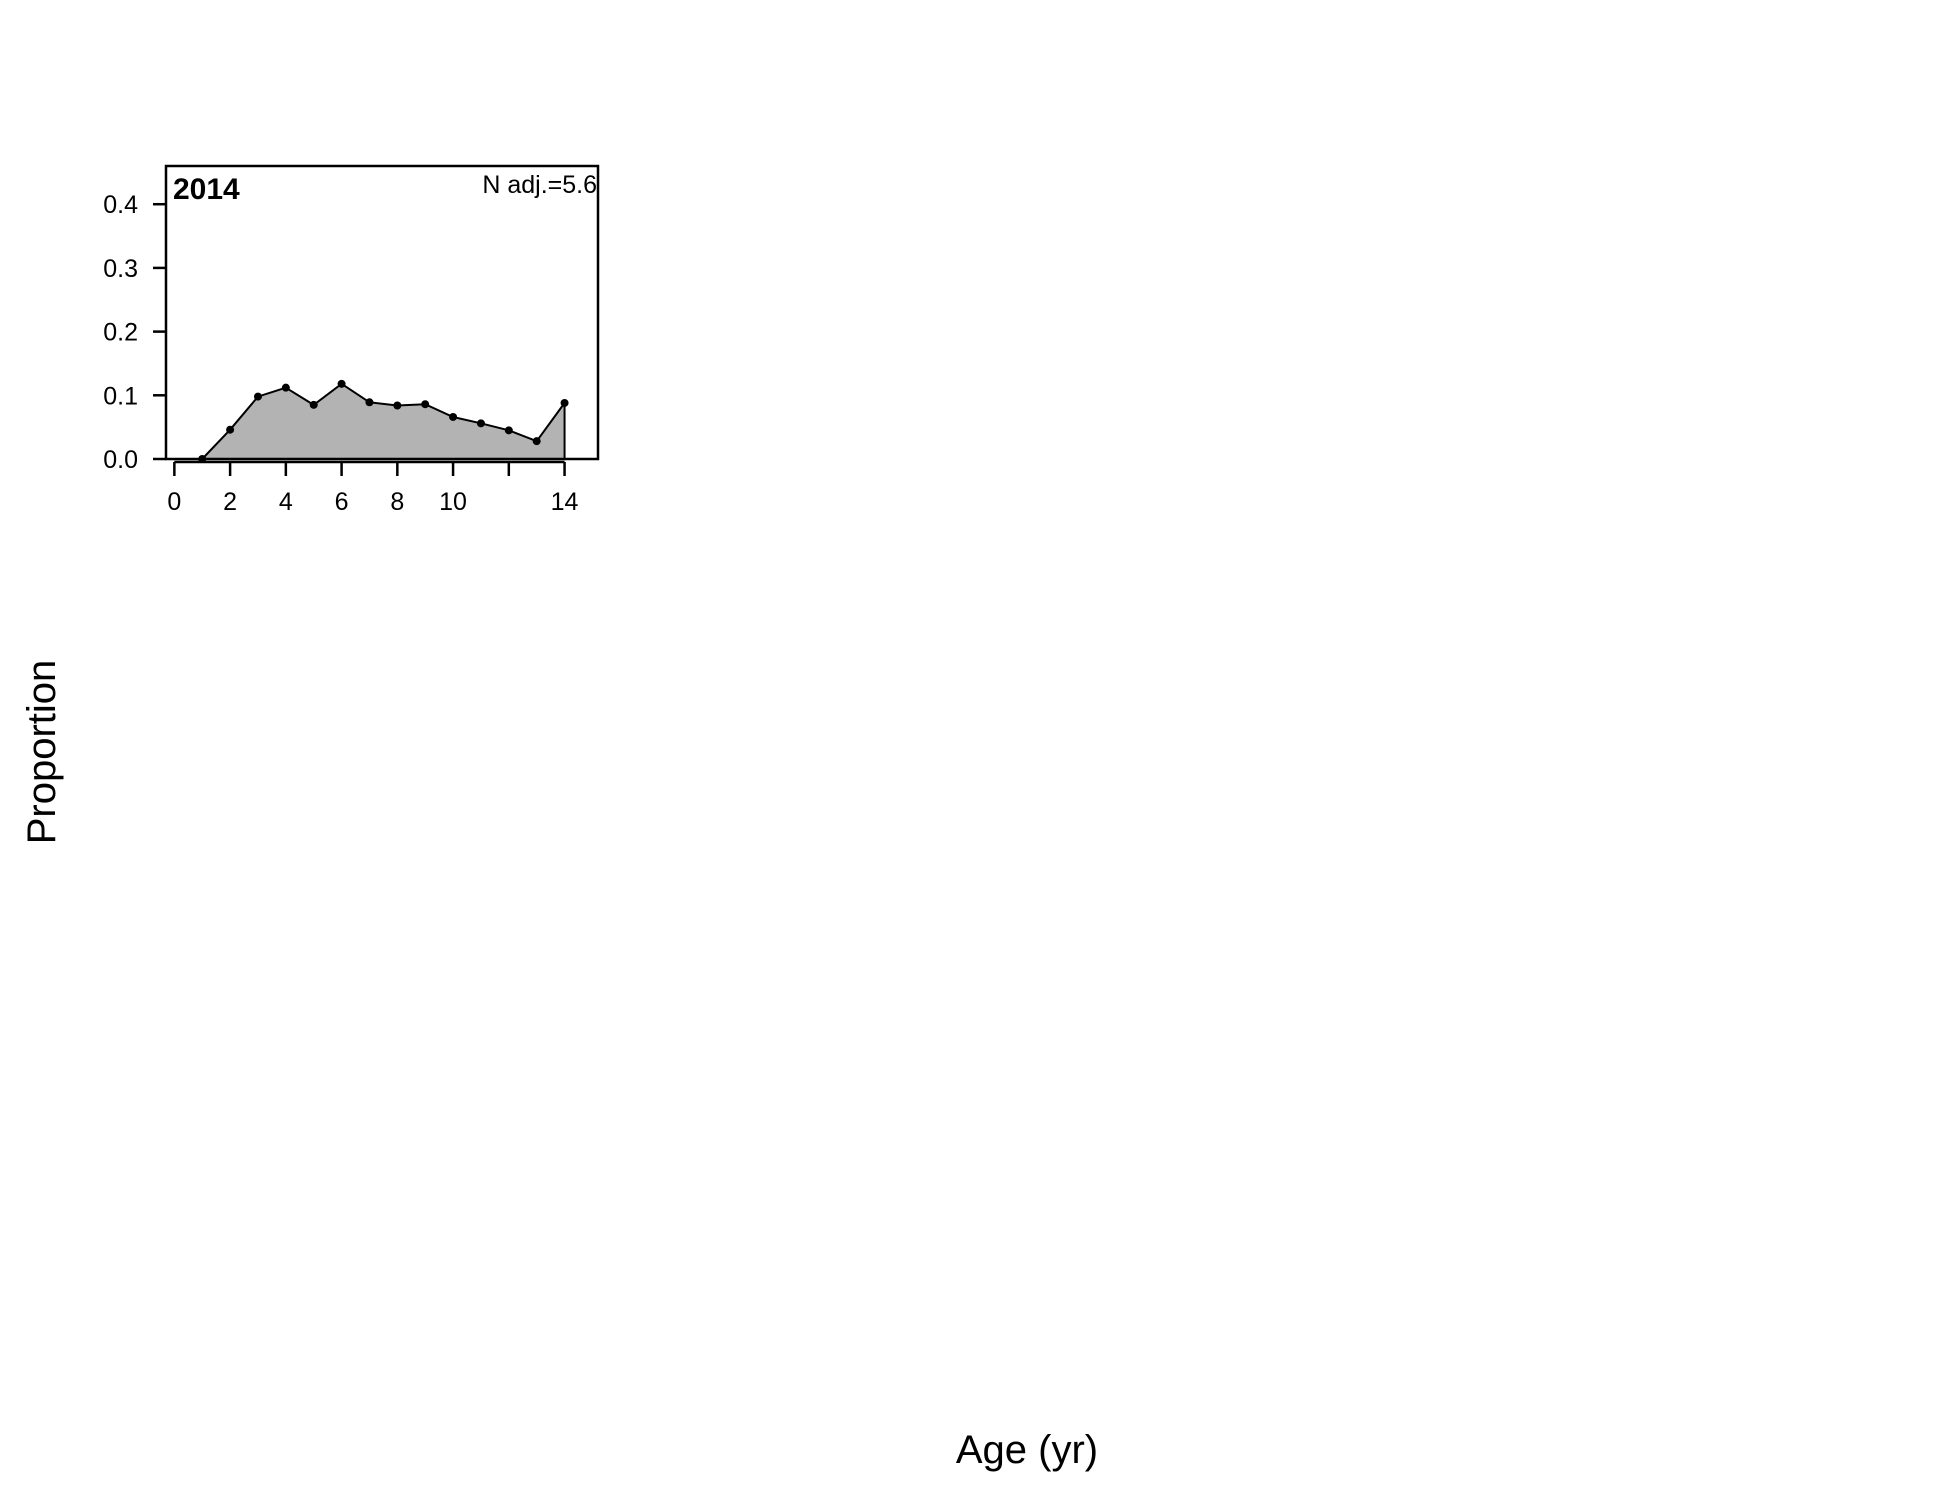 The width and height of the screenshot is (1950, 1500). Describe the element at coordinates (120, 460) in the screenshot. I see `y-tick-label: 0.0` at that location.